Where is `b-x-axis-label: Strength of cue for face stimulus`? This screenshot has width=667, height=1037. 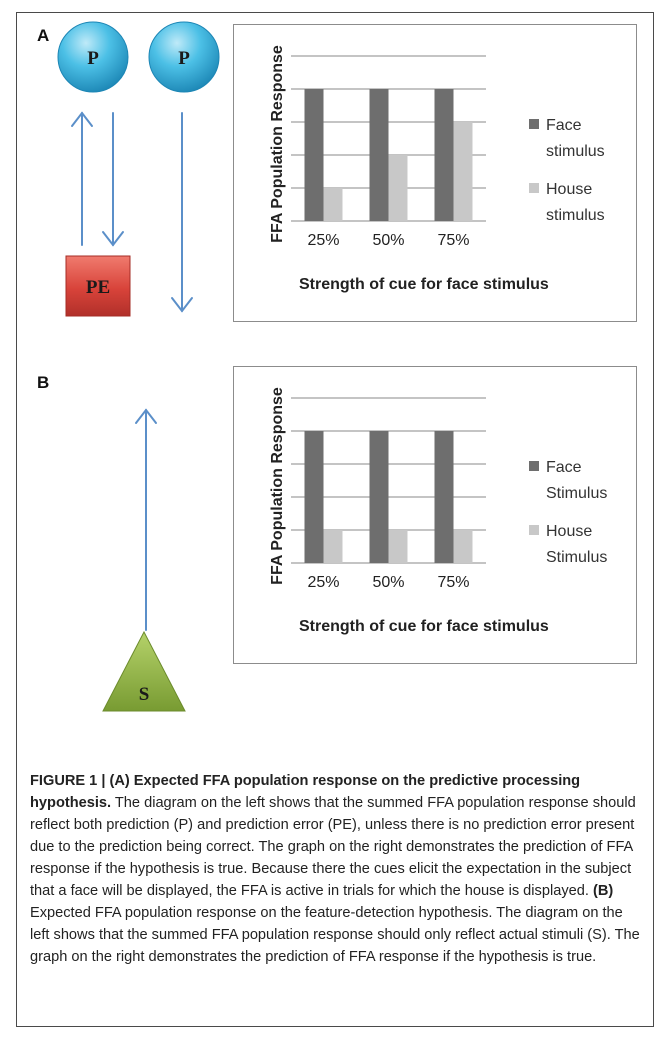
b-x-axis-label: Strength of cue for face stimulus is located at coordinates (424, 626).